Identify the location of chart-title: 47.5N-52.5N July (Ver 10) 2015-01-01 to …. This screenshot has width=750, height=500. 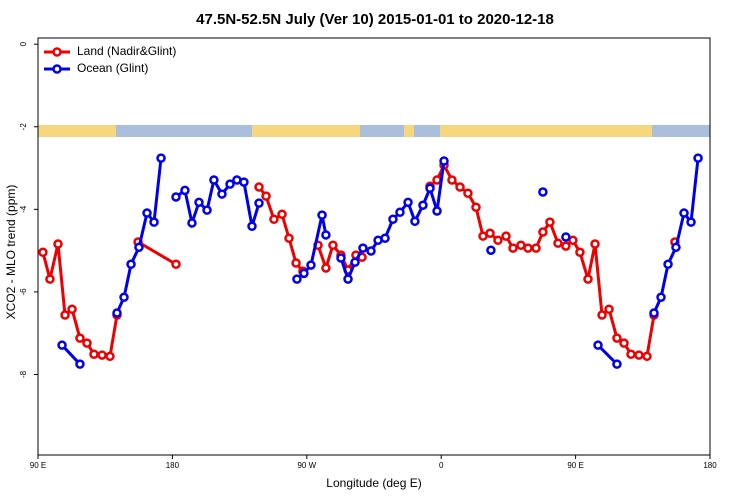
(375, 19).